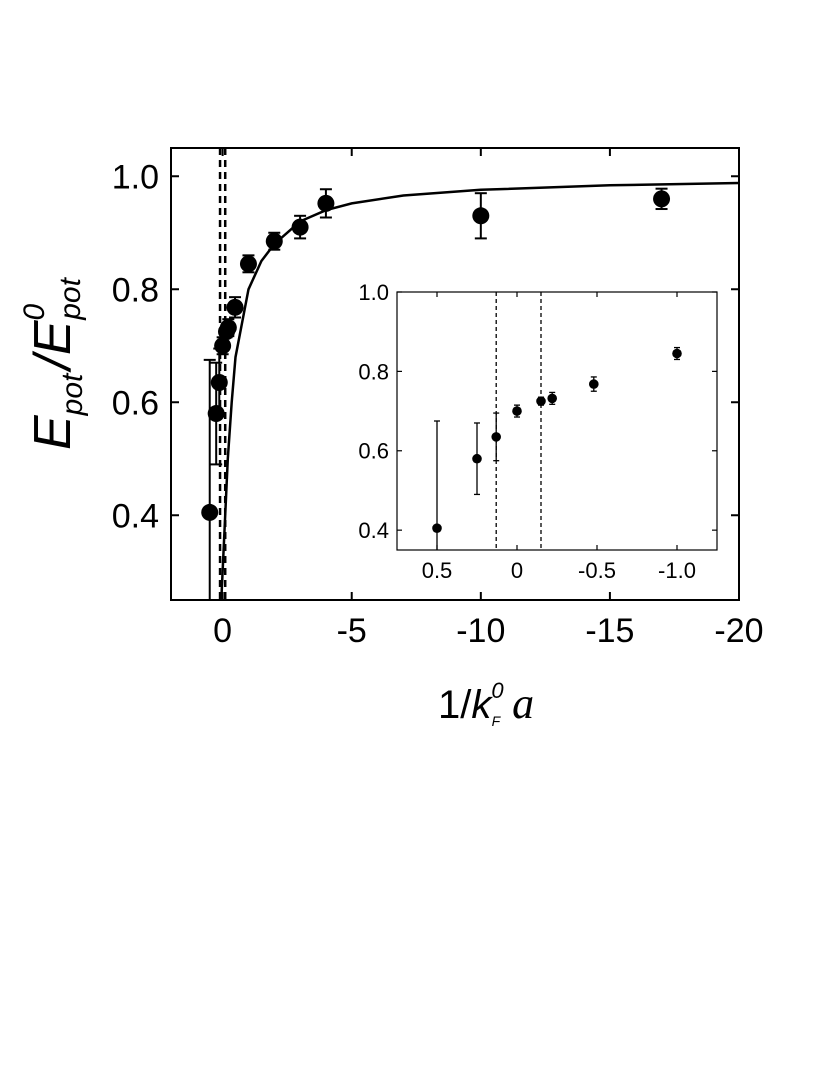 The width and height of the screenshot is (830, 1075). I want to click on y-label-num-sub: pot, so click(72, 394).